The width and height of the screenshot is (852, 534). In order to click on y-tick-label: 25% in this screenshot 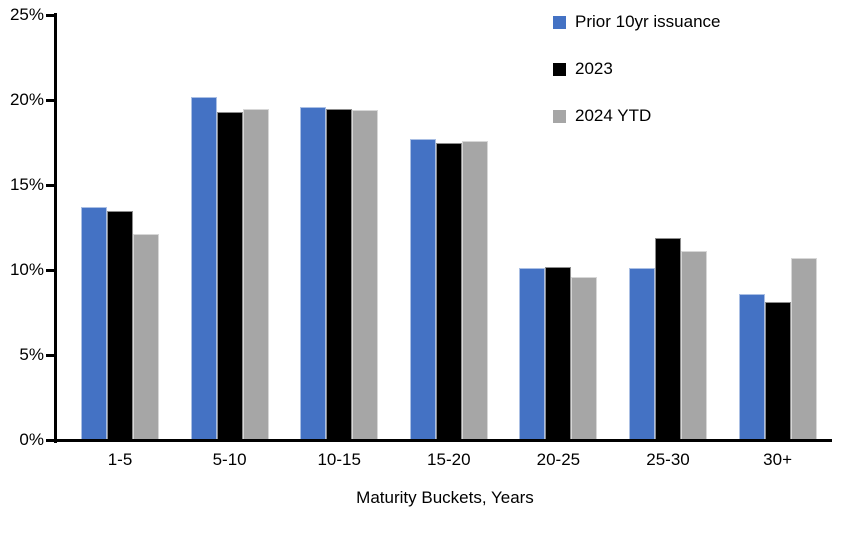, I will do `click(26, 14)`.